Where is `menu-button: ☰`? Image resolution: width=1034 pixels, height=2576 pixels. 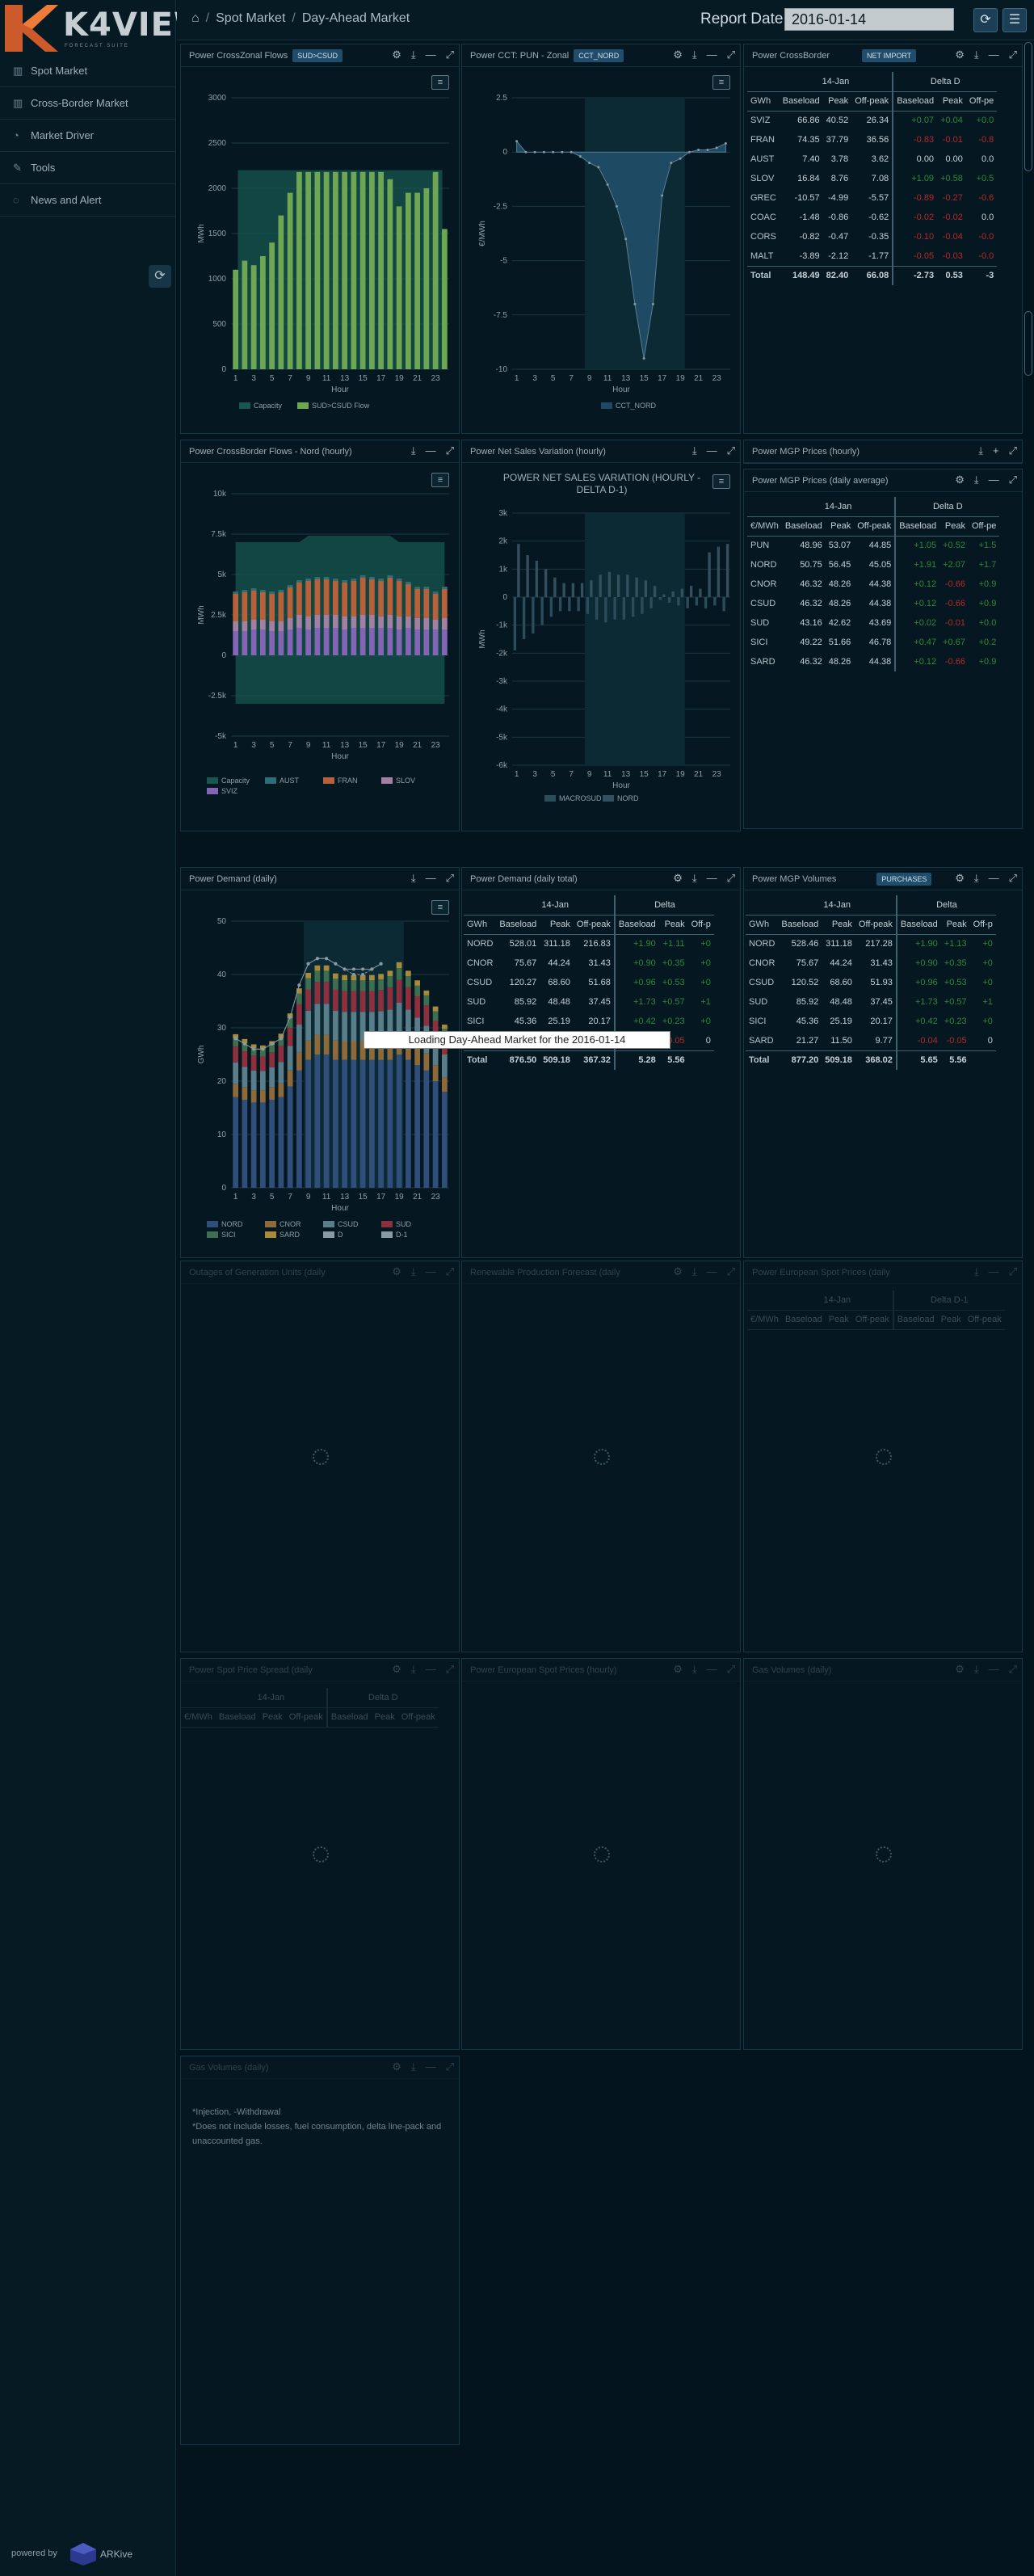
menu-button: ☰ is located at coordinates (1015, 20).